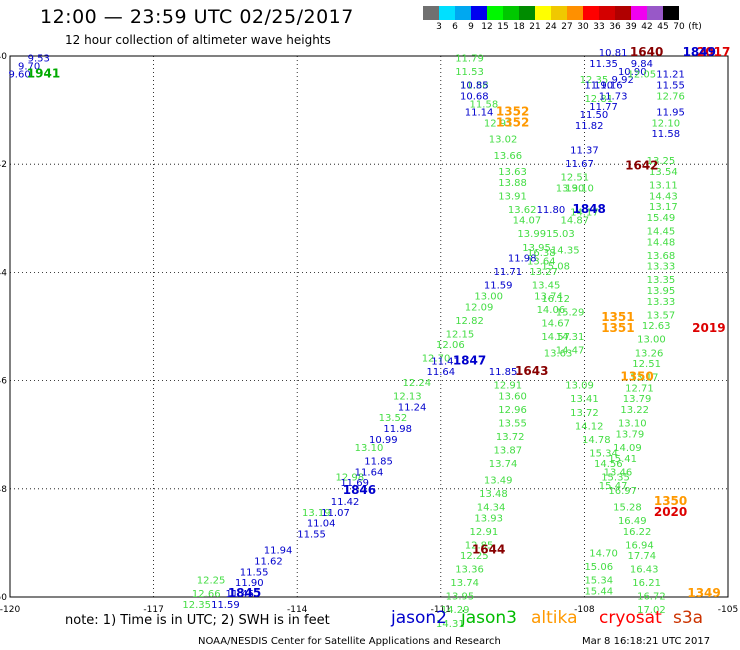 The height and width of the screenshot is (650, 740). Describe the element at coordinates (596, 440) in the screenshot. I see `wave-height-value: 14.78` at that location.